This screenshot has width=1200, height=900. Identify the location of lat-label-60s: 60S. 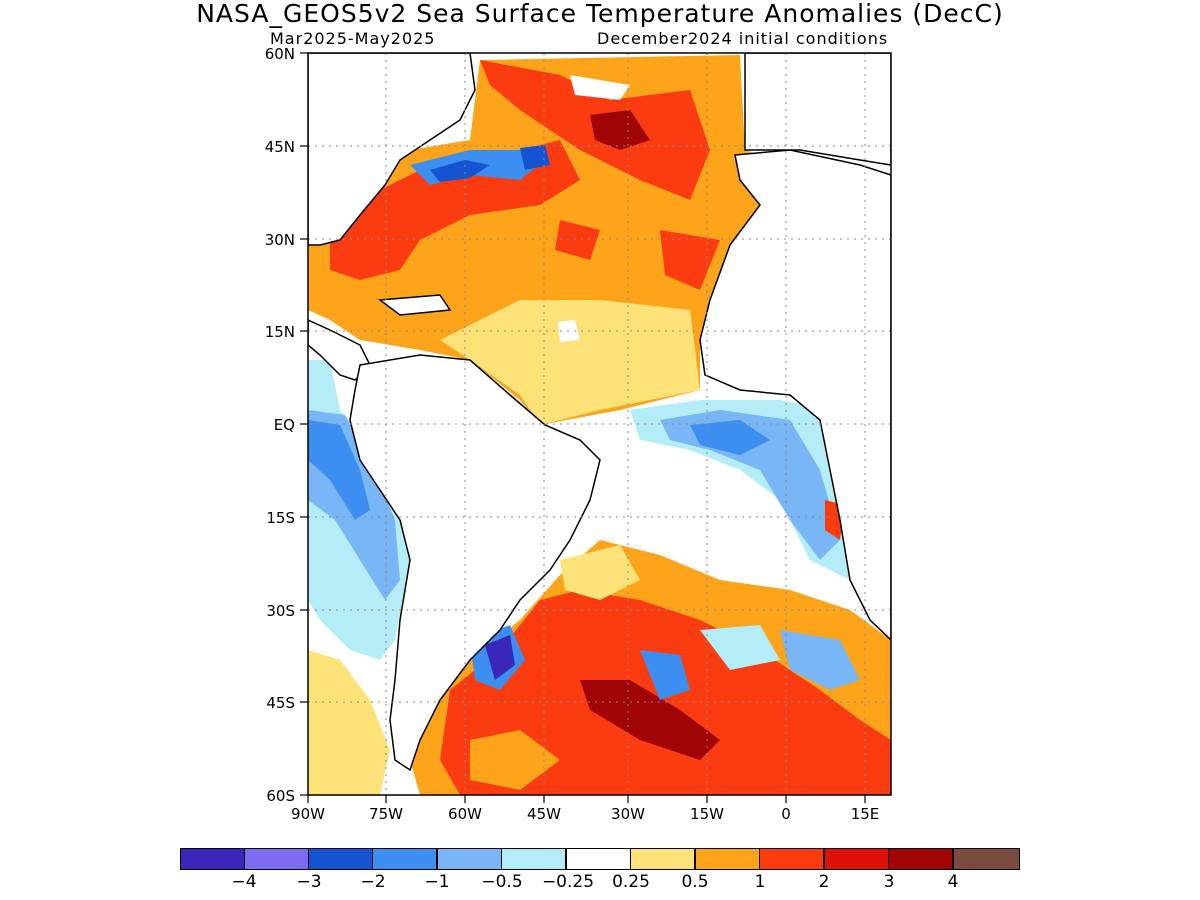
(280, 796).